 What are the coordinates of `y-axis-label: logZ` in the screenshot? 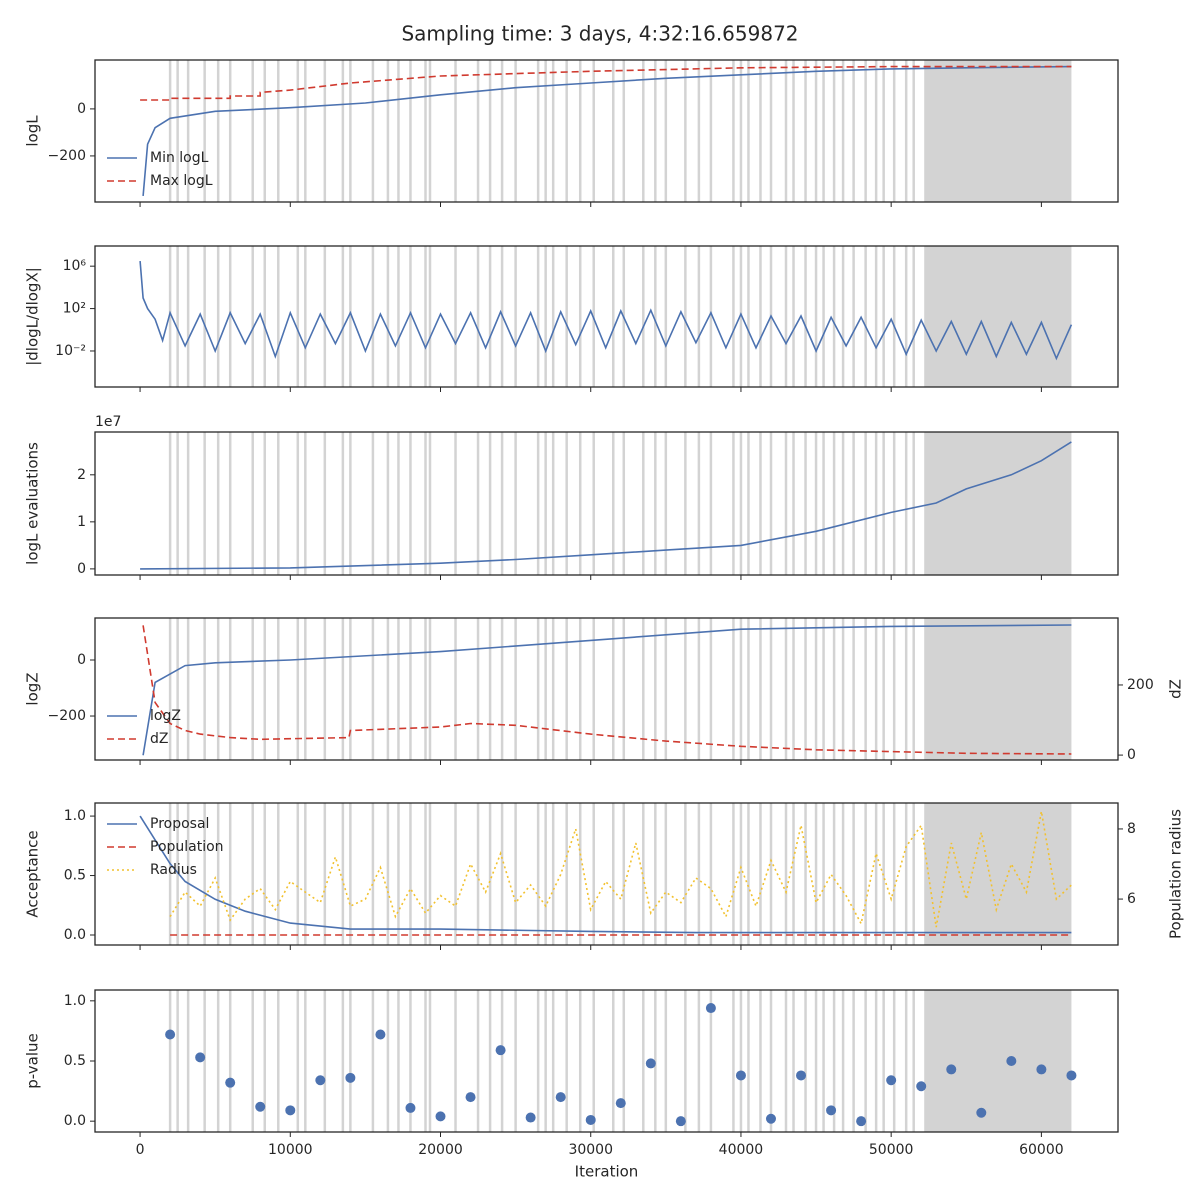 It's located at (33, 688).